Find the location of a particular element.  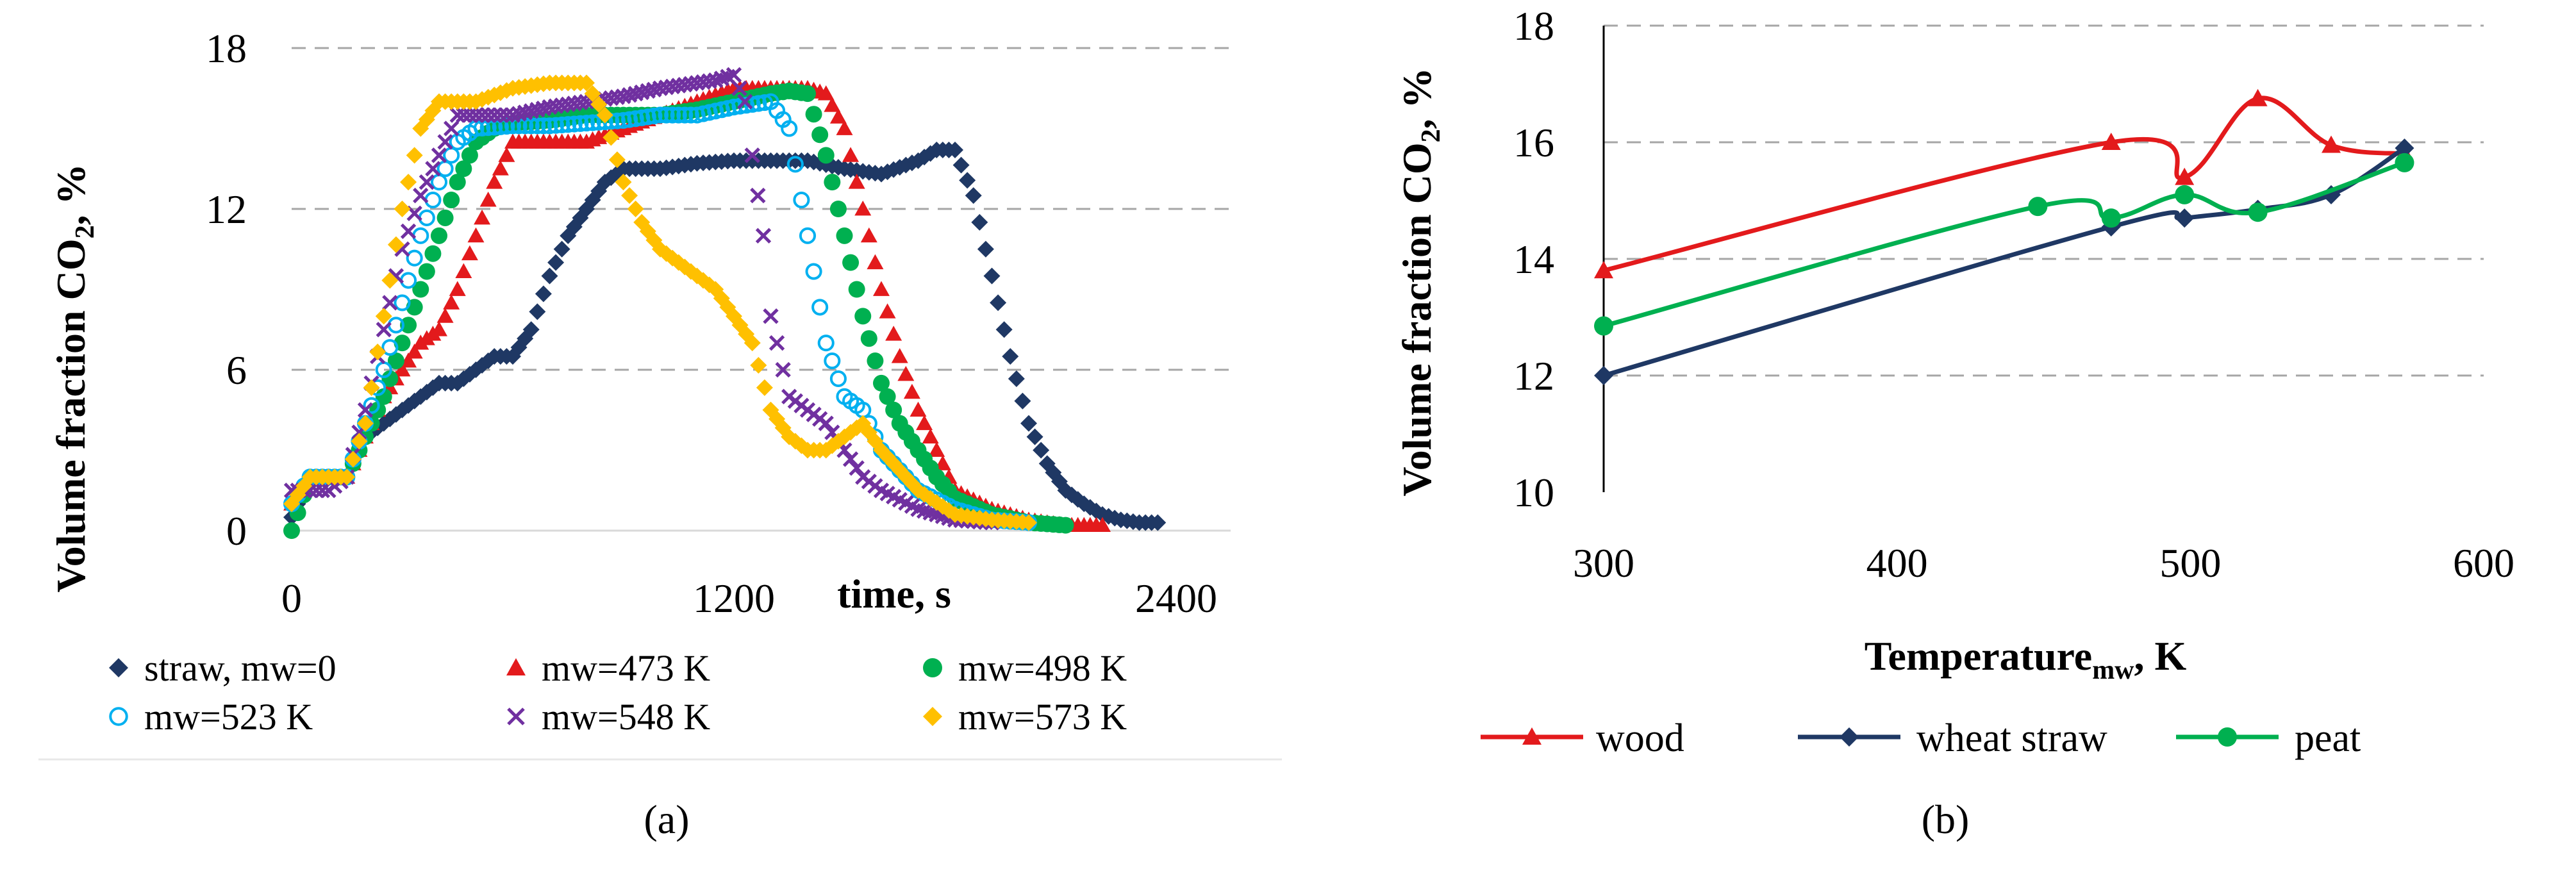

chart-a-legend-label: mw=573 K is located at coordinates (1042, 717).